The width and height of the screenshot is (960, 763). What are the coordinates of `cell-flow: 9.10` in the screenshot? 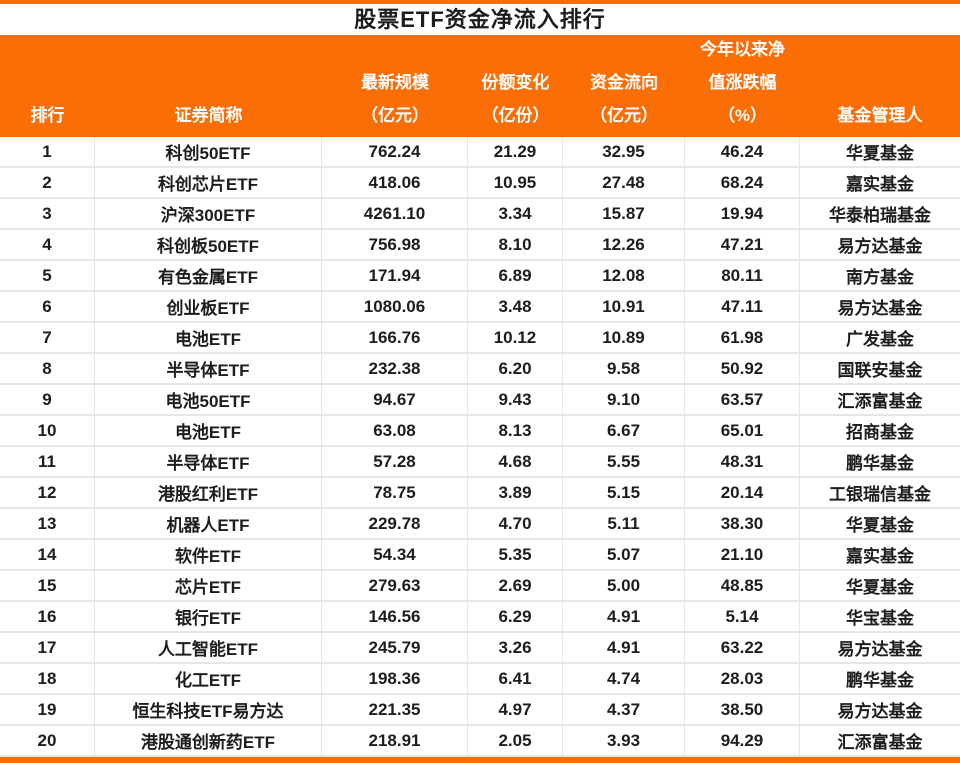 It's located at (624, 399).